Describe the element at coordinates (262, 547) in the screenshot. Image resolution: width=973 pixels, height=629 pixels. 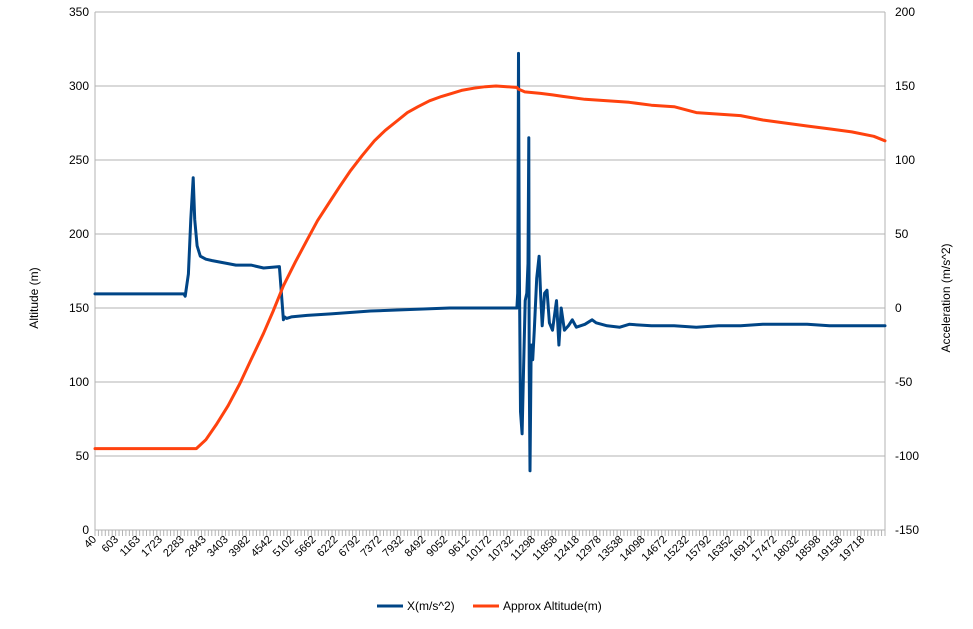
I see `x-tick-label: 4542` at that location.